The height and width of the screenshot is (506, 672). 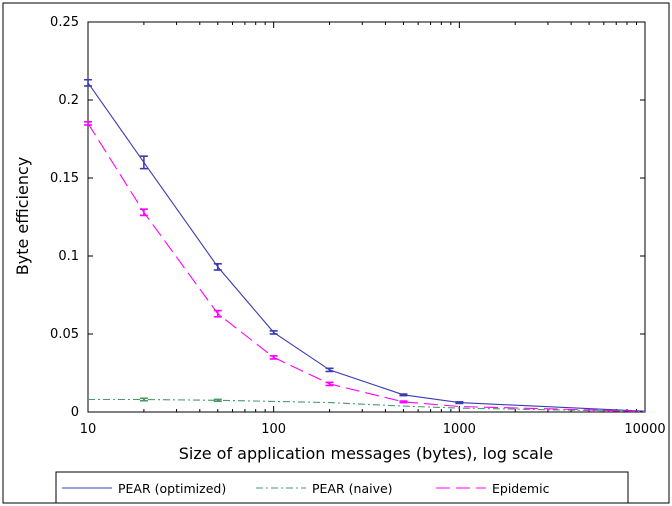 What do you see at coordinates (172, 488) in the screenshot?
I see `legend-label-series-1: PEAR (optimized)` at bounding box center [172, 488].